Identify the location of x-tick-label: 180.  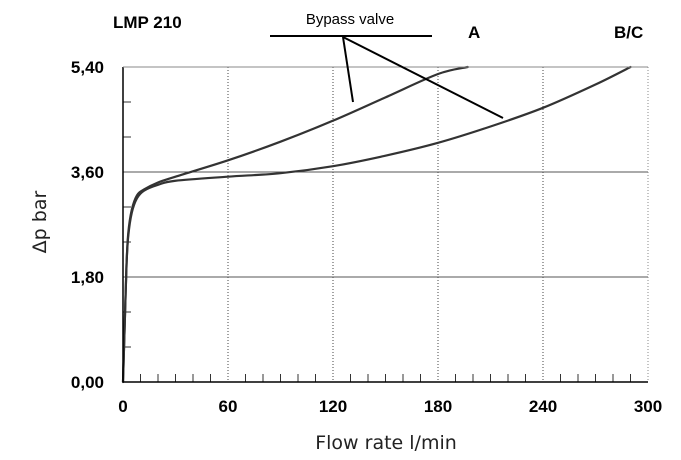
(438, 406).